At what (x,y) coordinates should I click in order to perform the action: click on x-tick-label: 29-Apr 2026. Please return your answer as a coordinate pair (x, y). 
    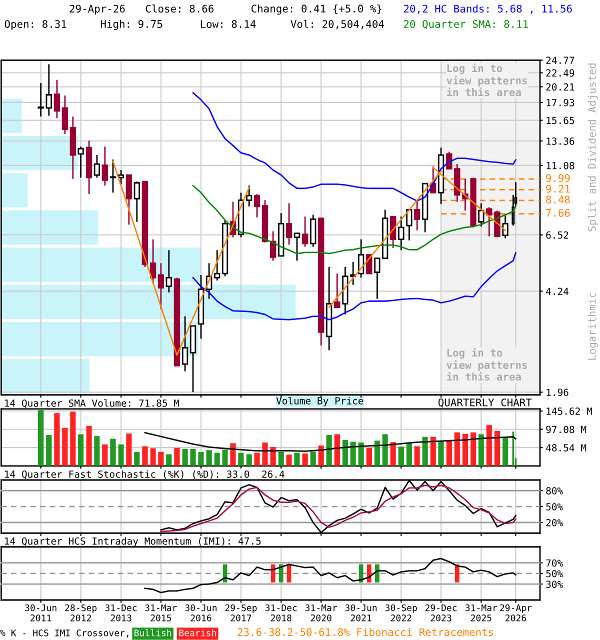
    Looking at the image, I should click on (516, 613).